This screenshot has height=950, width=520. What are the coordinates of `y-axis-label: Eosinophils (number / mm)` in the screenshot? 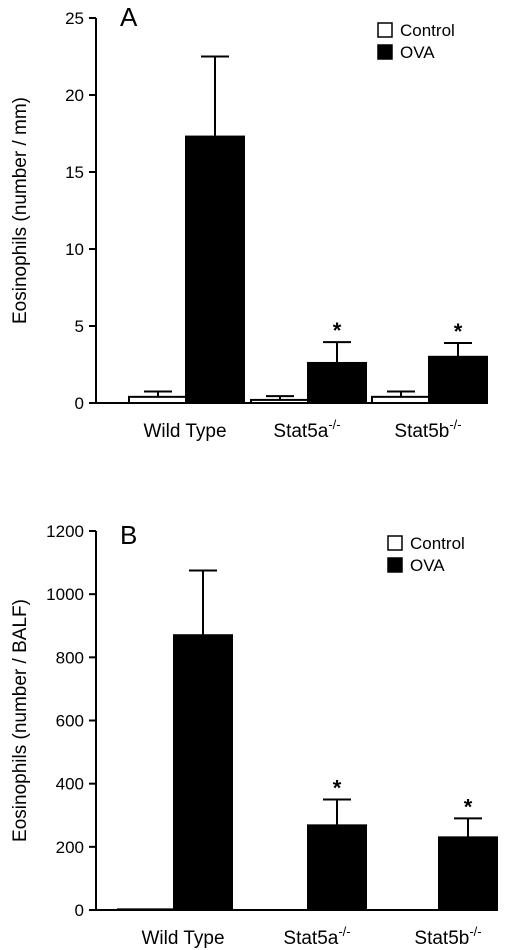 It's located at (20, 210).